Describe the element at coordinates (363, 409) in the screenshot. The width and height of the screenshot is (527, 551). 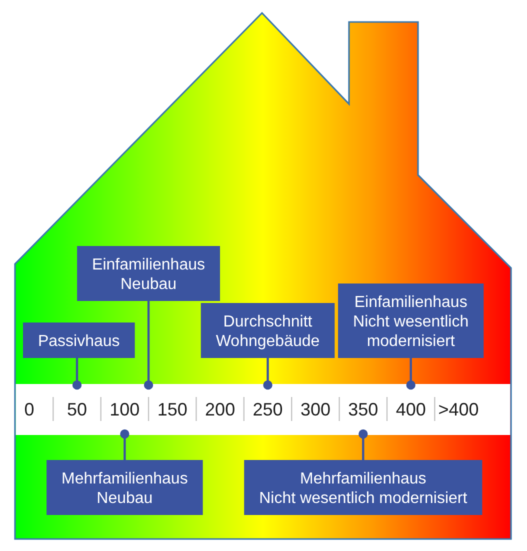
I see `x-tick-label: 350` at that location.